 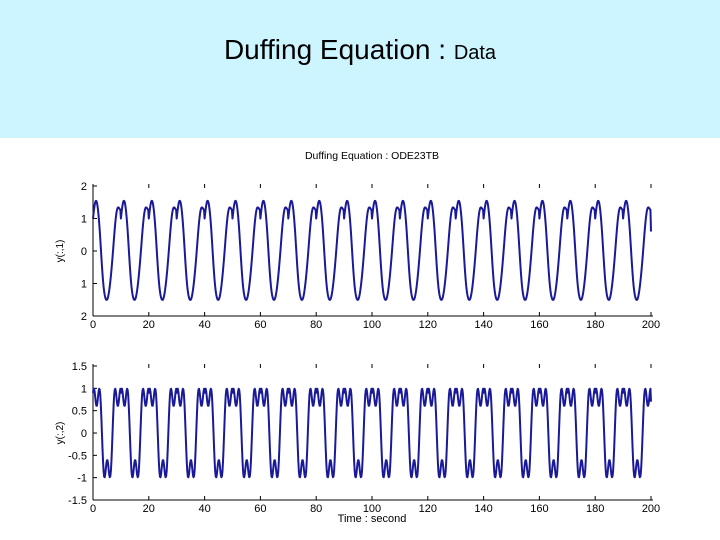 What do you see at coordinates (372, 250) in the screenshot?
I see `chart-1-series-line` at bounding box center [372, 250].